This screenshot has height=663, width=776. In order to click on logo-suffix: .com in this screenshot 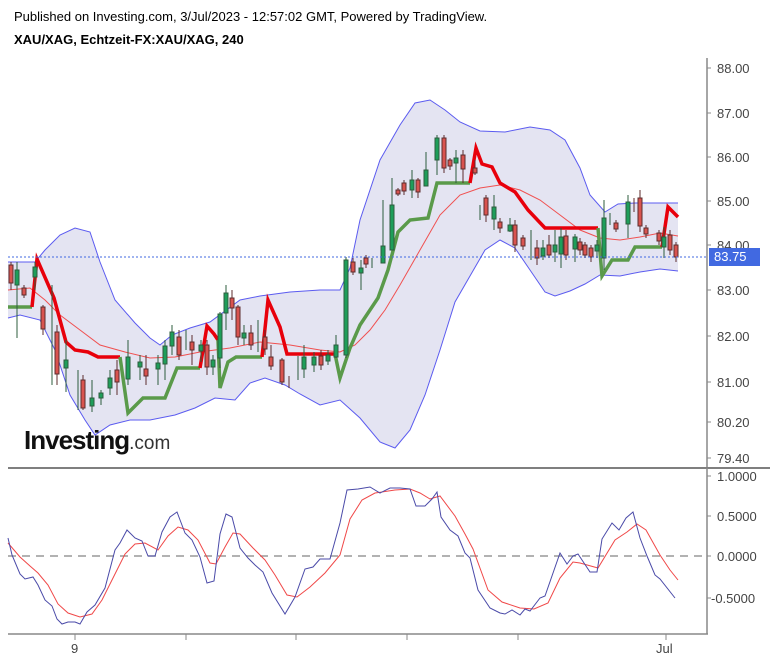, I will do `click(150, 443)`.